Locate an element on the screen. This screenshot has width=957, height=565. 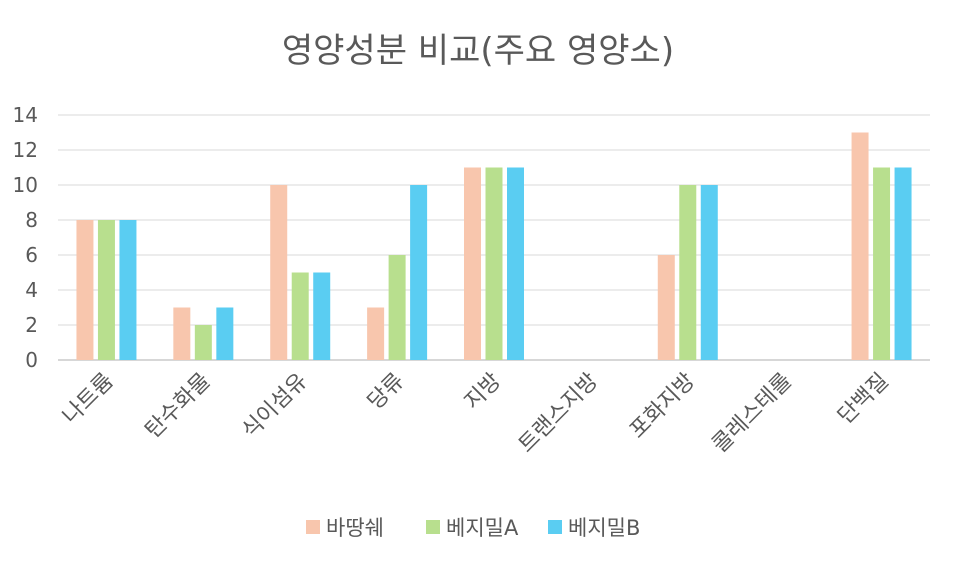
y-axis-ticks: 0 2 4 6 8 10 12 14 is located at coordinates (25, 237).